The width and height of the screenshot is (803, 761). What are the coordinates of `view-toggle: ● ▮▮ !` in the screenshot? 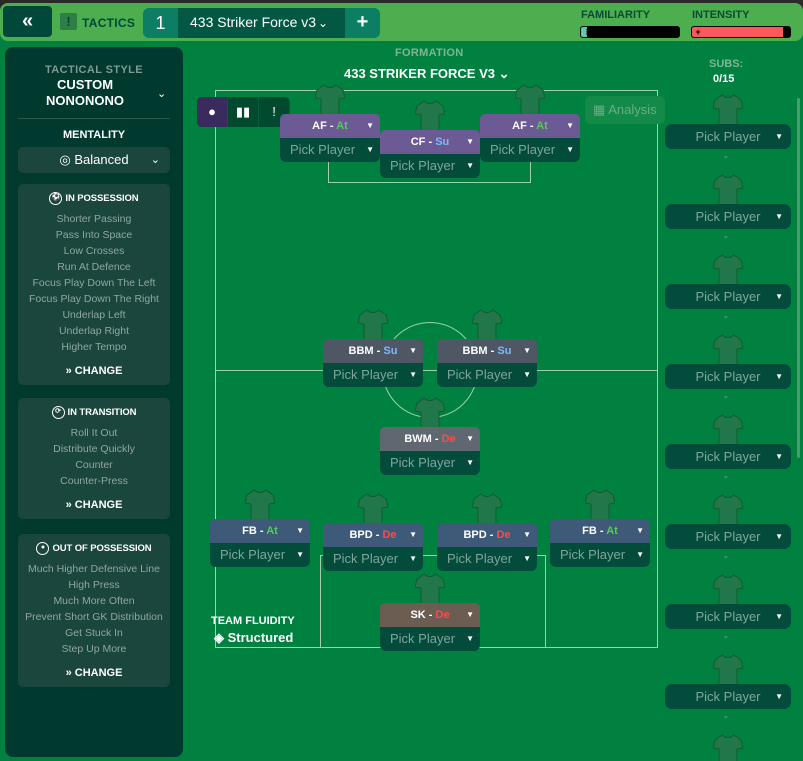 It's located at (243, 112).